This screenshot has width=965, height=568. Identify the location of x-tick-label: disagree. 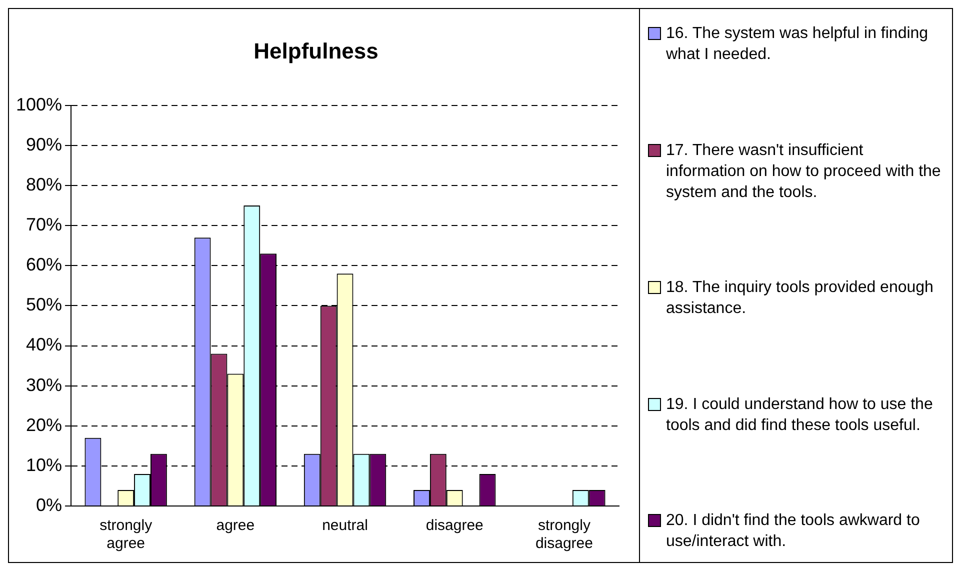
(455, 525).